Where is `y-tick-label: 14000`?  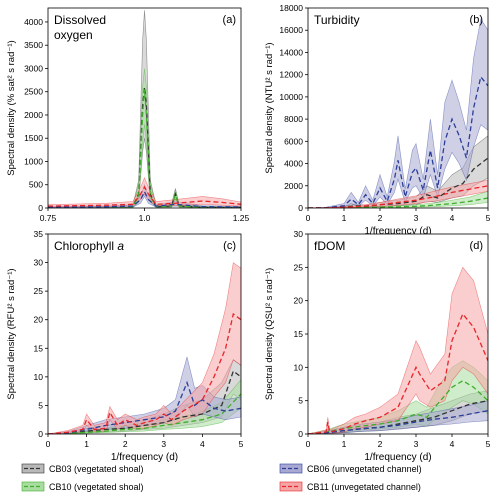 y-tick-label: 14000 is located at coordinates (291, 52).